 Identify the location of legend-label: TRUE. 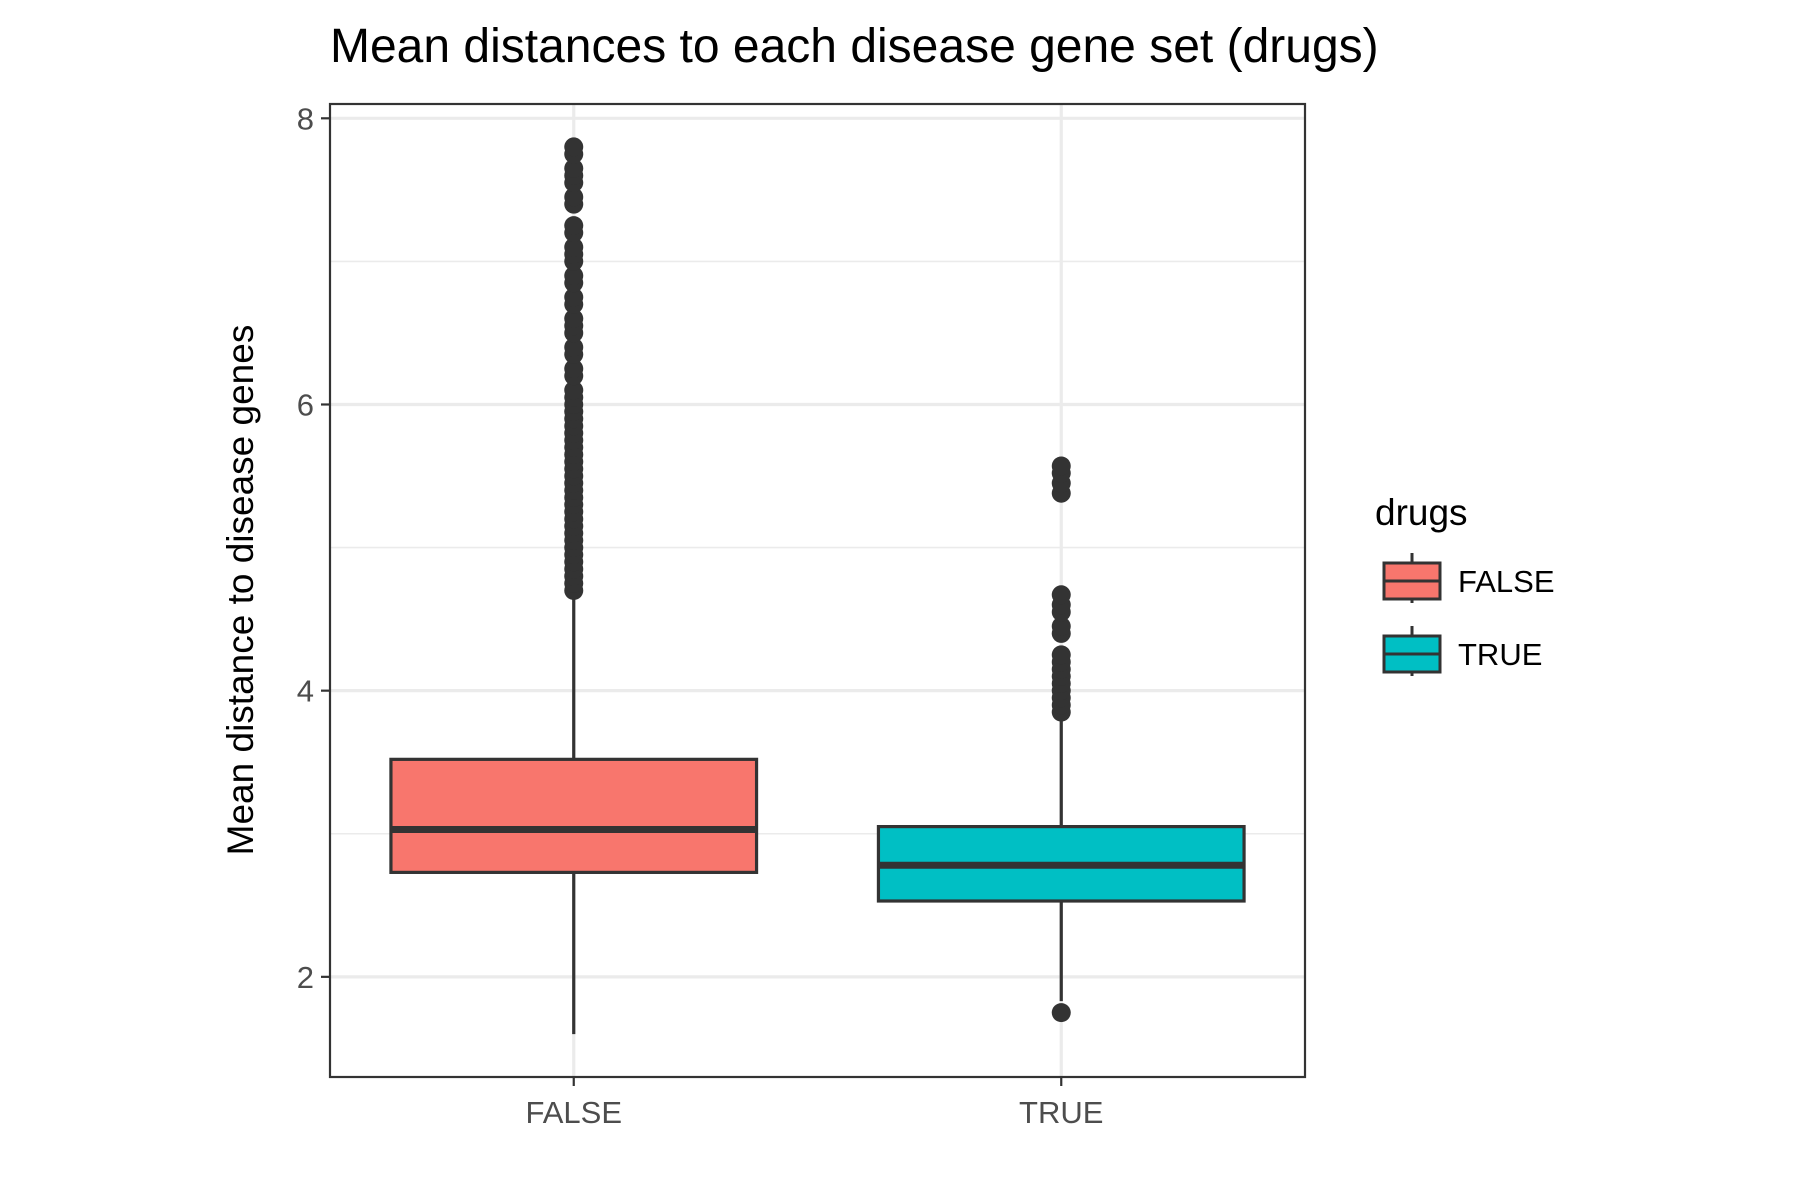
(1500, 654).